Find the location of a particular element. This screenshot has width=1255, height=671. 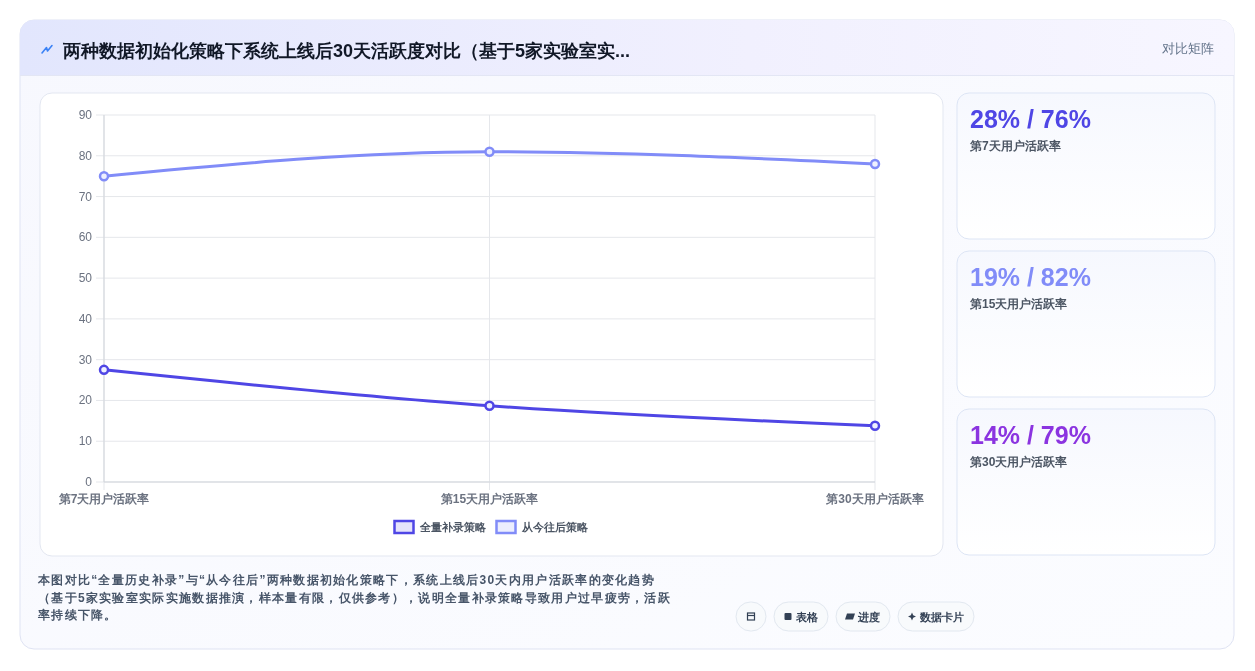

x-tick-label: 第7天用户活跃率 is located at coordinates (103, 499).